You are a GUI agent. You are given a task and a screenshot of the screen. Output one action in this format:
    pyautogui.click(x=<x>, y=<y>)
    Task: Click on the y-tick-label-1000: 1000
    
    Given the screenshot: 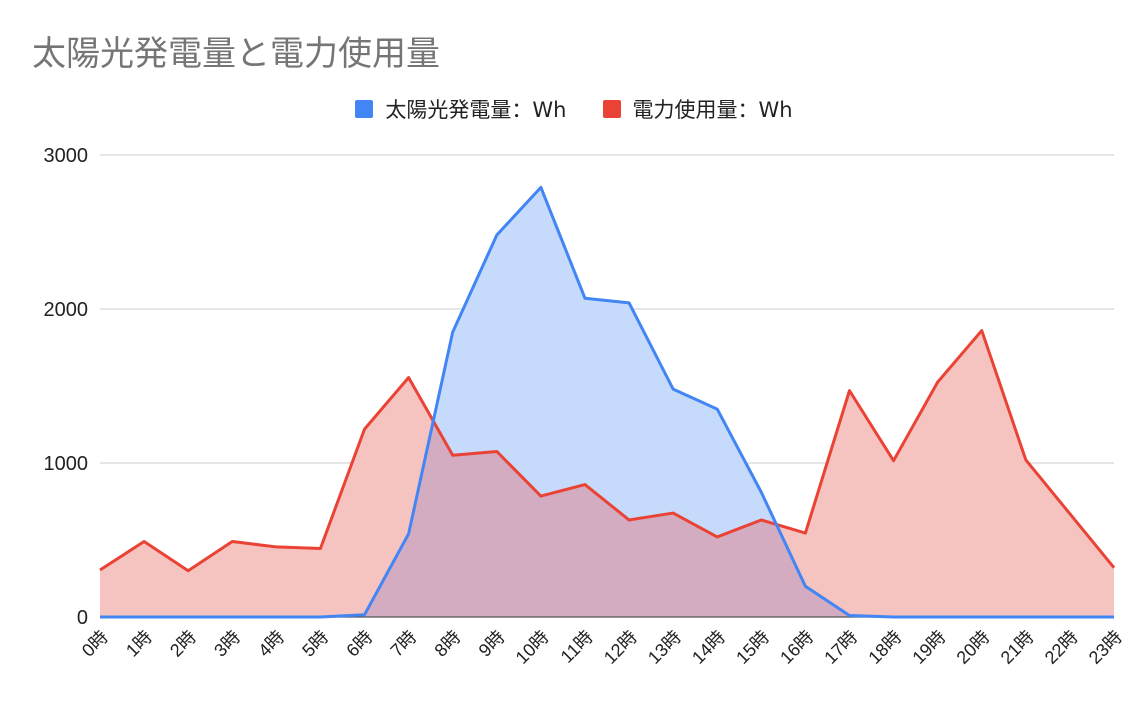 What is the action you would take?
    pyautogui.click(x=66, y=464)
    